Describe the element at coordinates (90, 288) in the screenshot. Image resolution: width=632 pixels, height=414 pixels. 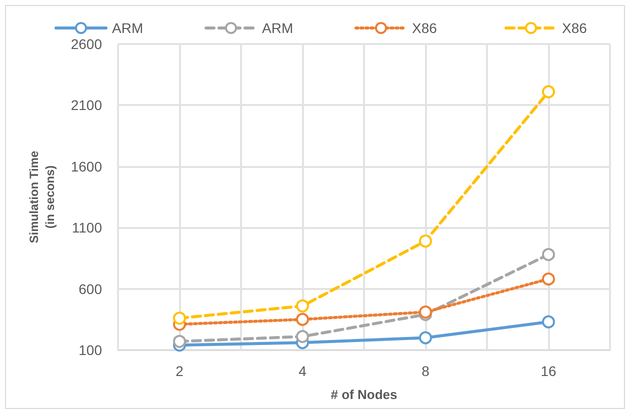
I see `y-tick-label: 600` at that location.